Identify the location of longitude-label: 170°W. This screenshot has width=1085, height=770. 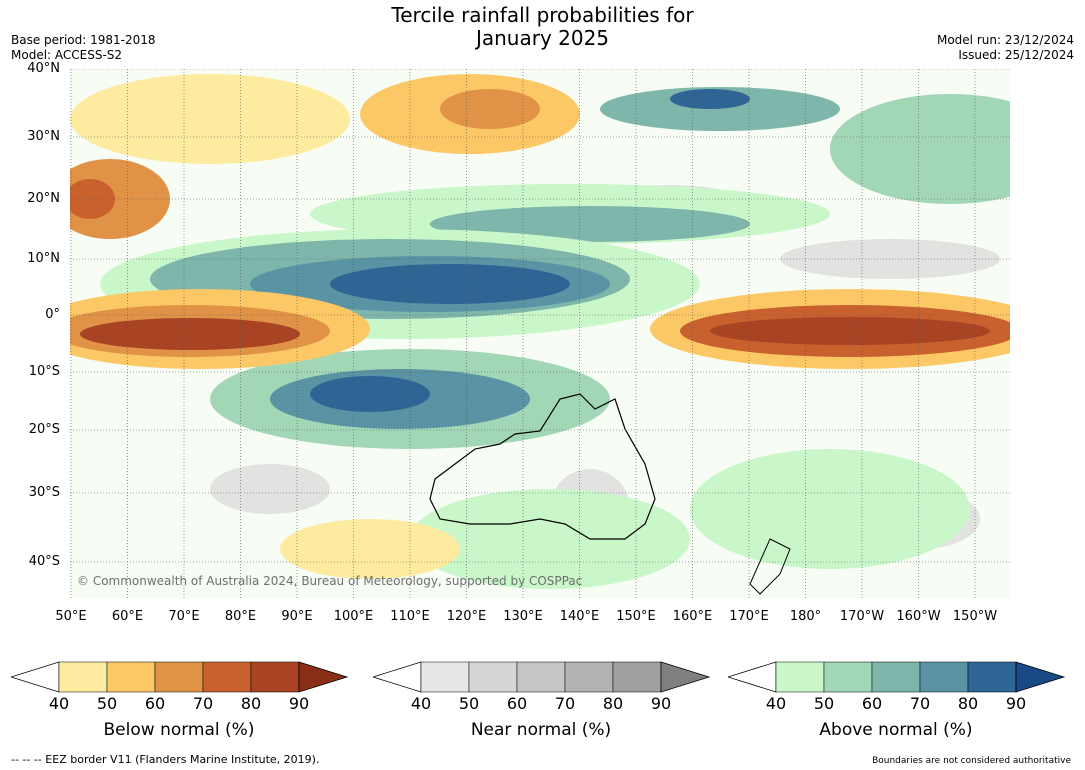
(862, 616).